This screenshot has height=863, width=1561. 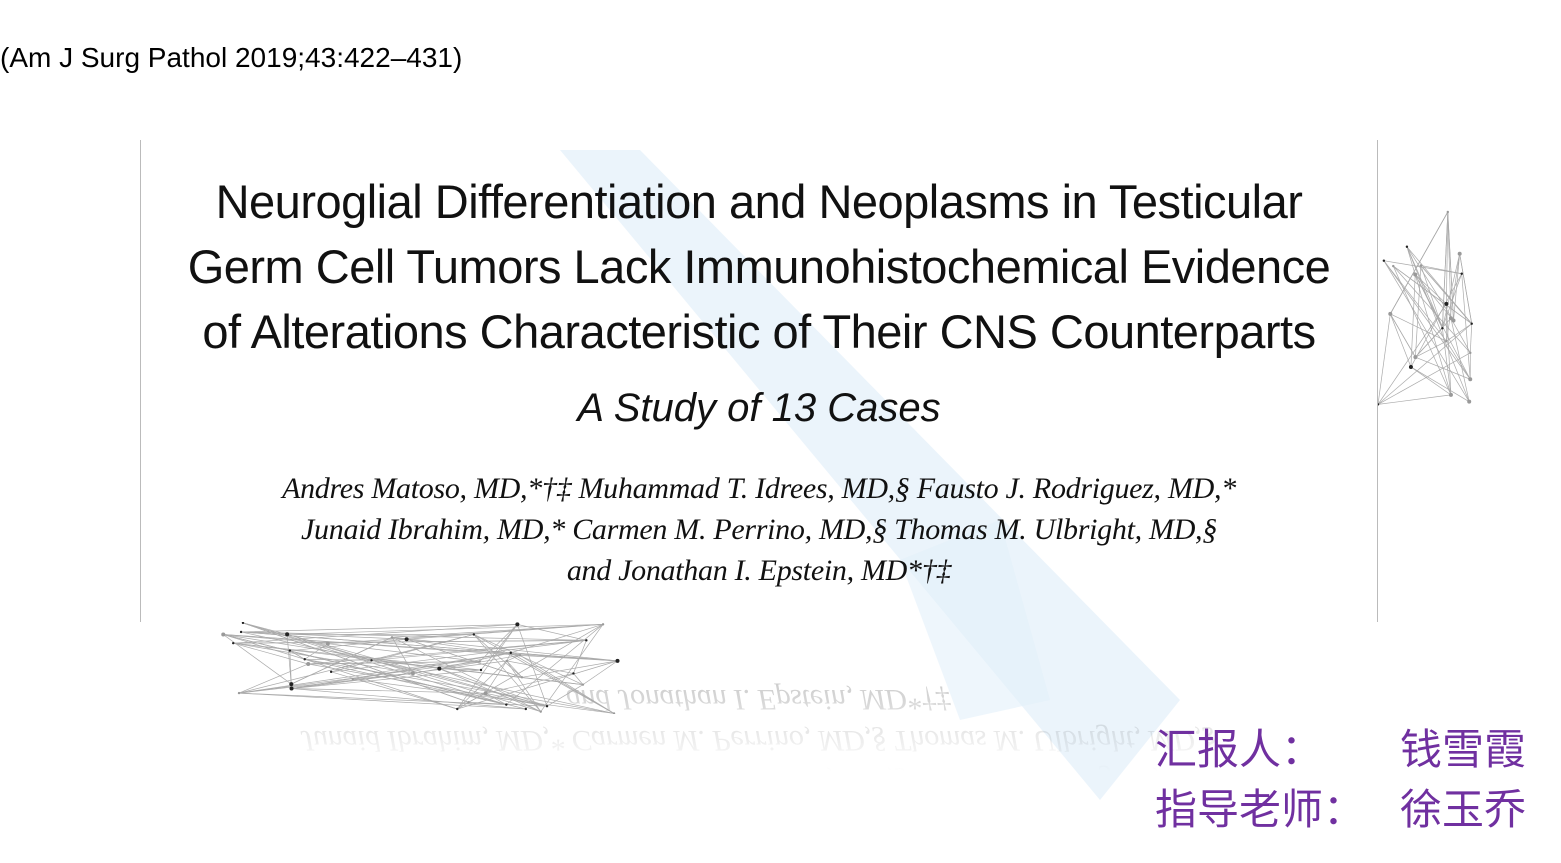 I want to click on network-decoration, so click(x=1425, y=308).